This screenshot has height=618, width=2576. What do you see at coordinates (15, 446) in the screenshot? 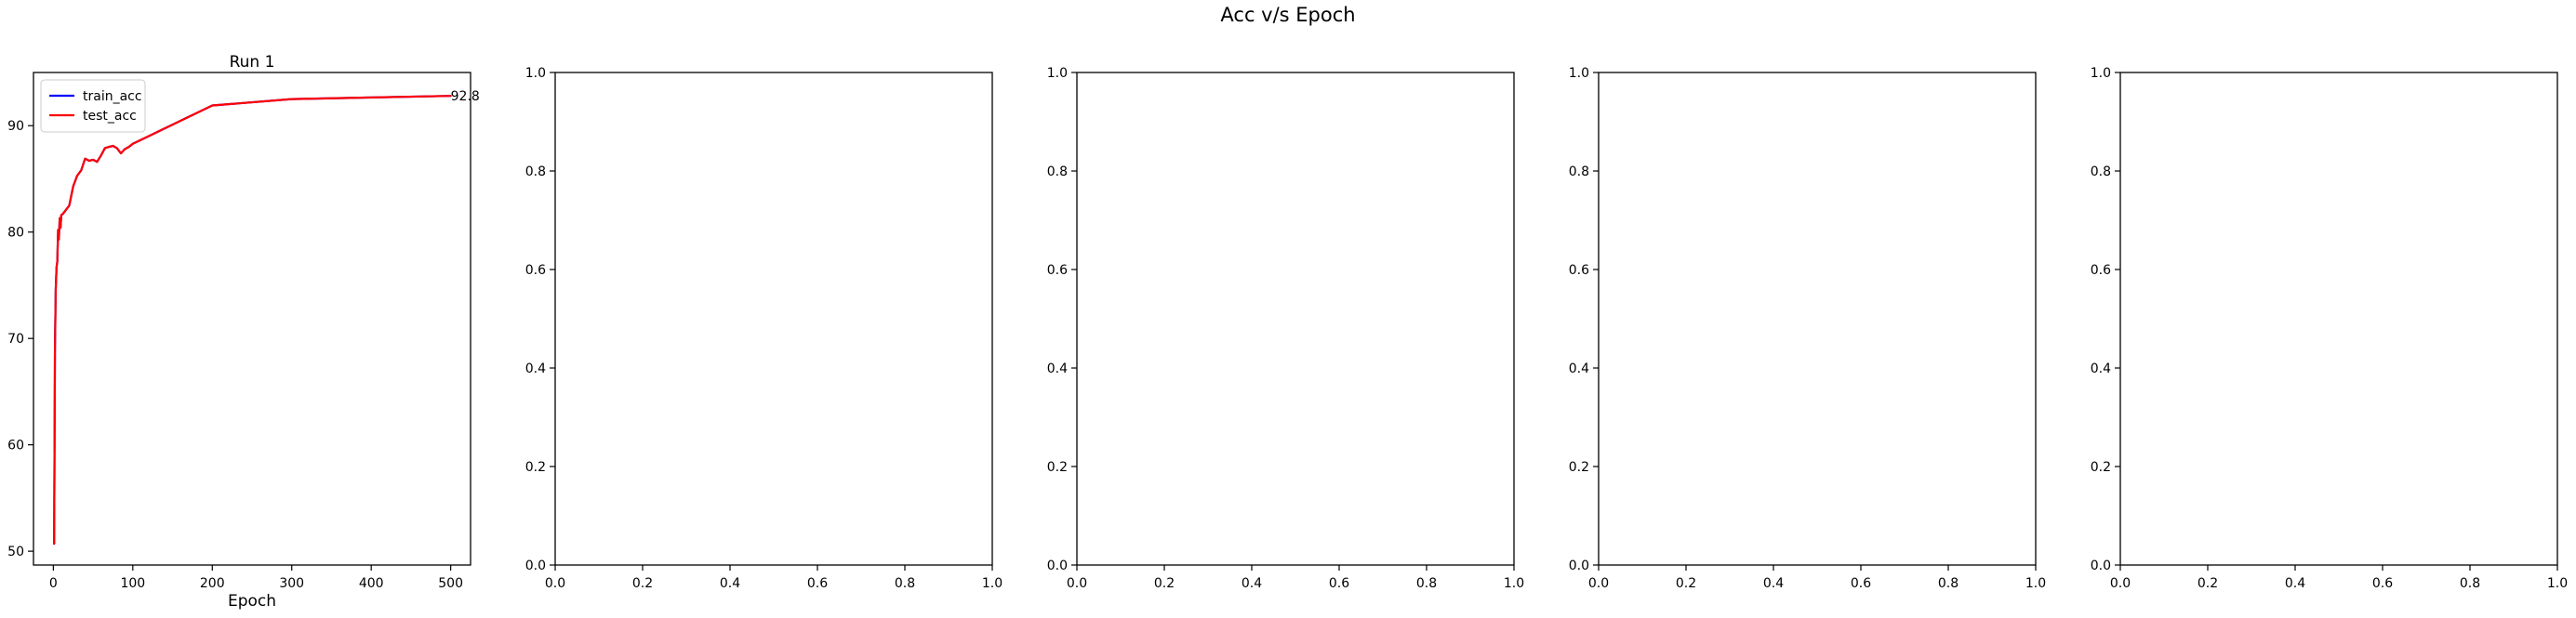
I see `y-tick-label: 60` at bounding box center [15, 446].